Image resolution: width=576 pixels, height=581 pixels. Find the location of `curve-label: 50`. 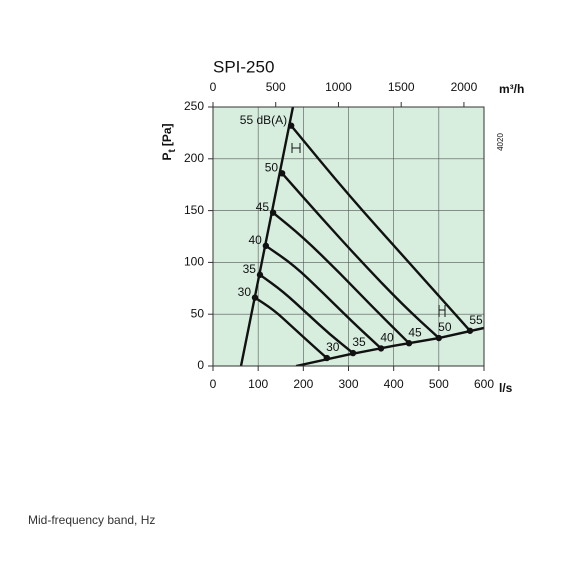

curve-label: 50 is located at coordinates (272, 167).